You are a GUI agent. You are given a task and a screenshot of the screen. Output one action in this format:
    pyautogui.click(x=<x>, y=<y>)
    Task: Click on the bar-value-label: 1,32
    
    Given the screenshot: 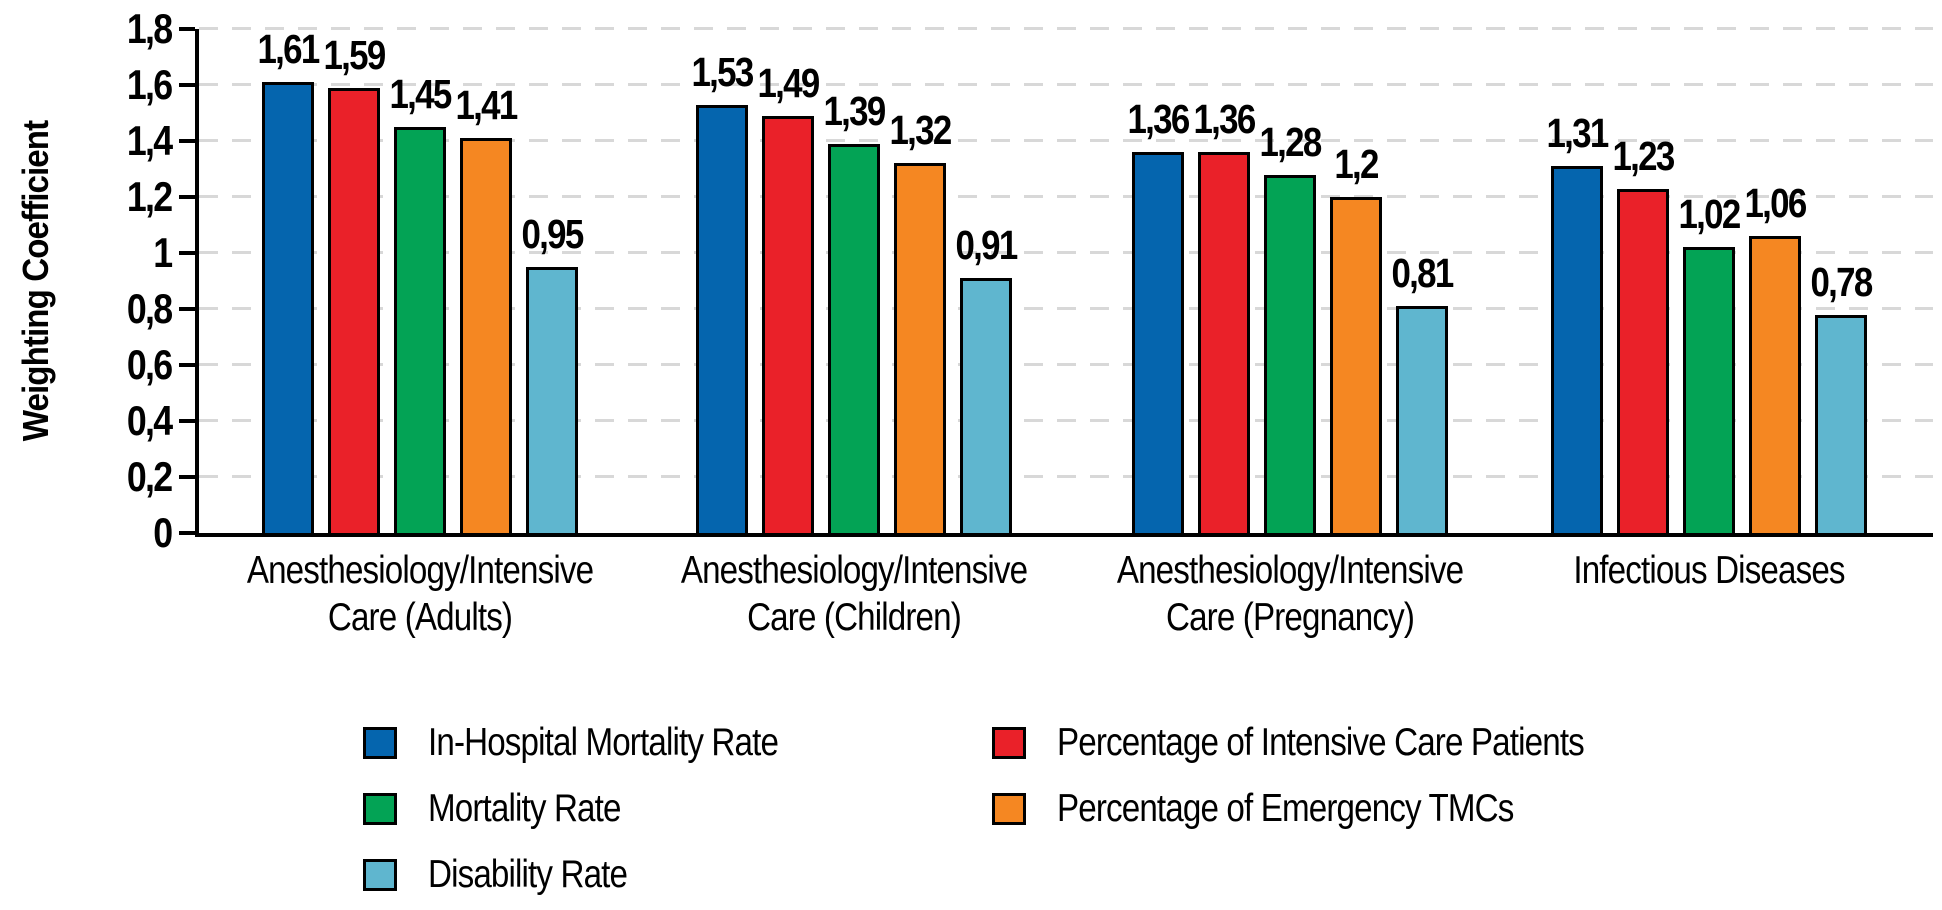 What is the action you would take?
    pyautogui.click(x=920, y=130)
    